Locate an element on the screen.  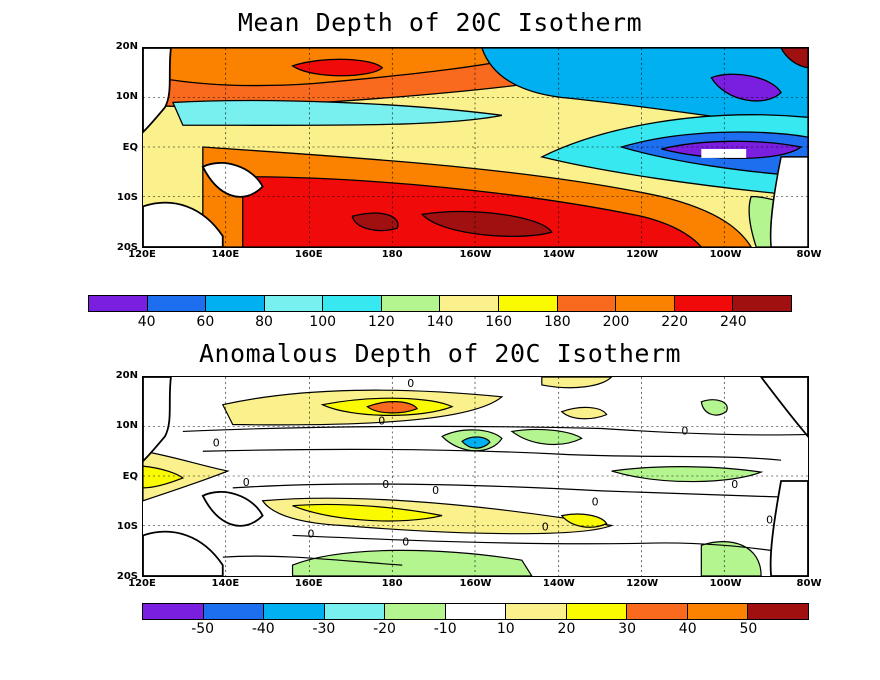
colorbar-label: 30 is located at coordinates (627, 629).